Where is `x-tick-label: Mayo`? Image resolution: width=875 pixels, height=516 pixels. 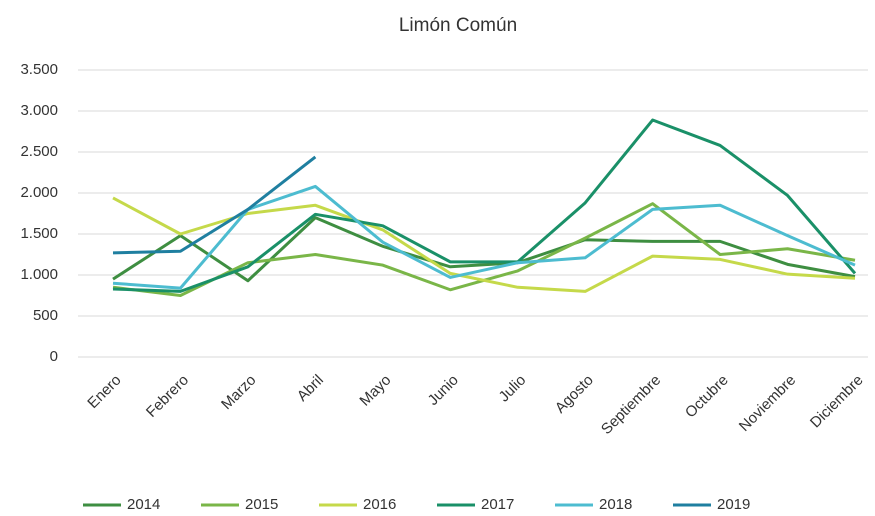 x-tick-label: Mayo is located at coordinates (375, 391).